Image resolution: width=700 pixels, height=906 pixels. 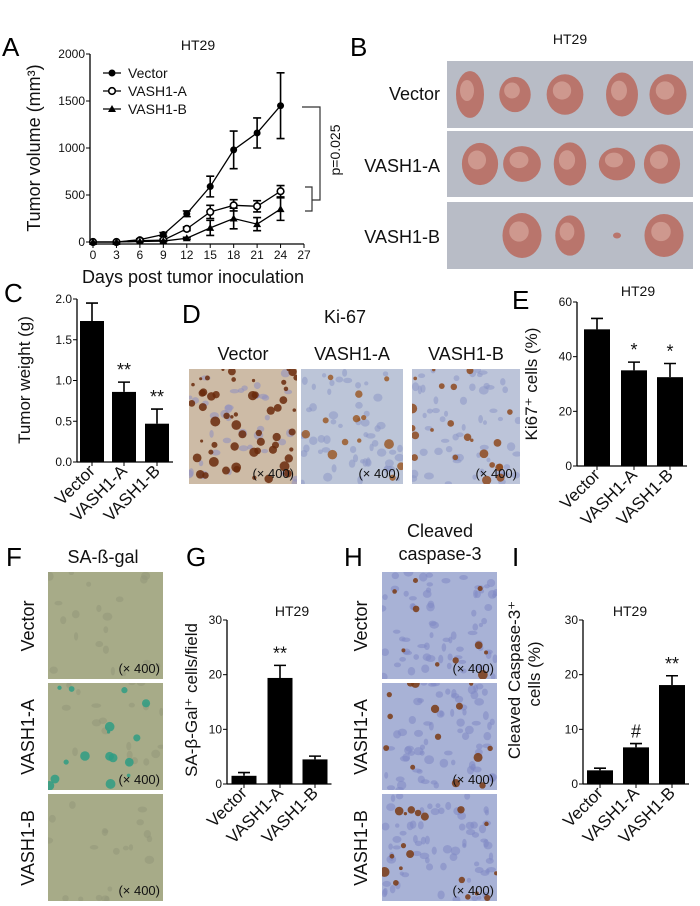 What do you see at coordinates (148, 73) in the screenshot?
I see `legend-label: Vector` at bounding box center [148, 73].